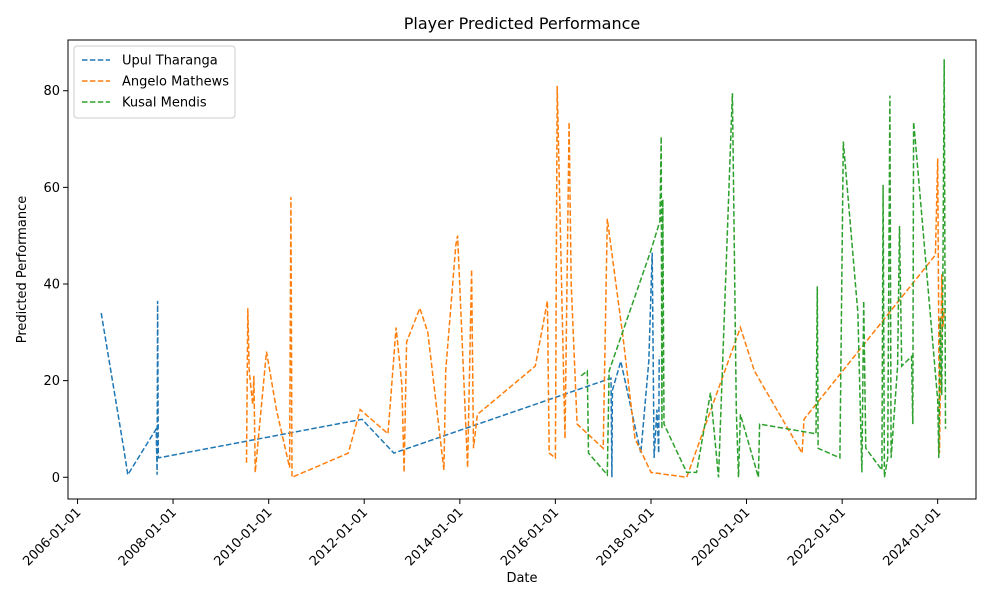 The height and width of the screenshot is (600, 1000). Describe the element at coordinates (164, 103) in the screenshot. I see `legend-label-2: Kusal Mendis` at that location.